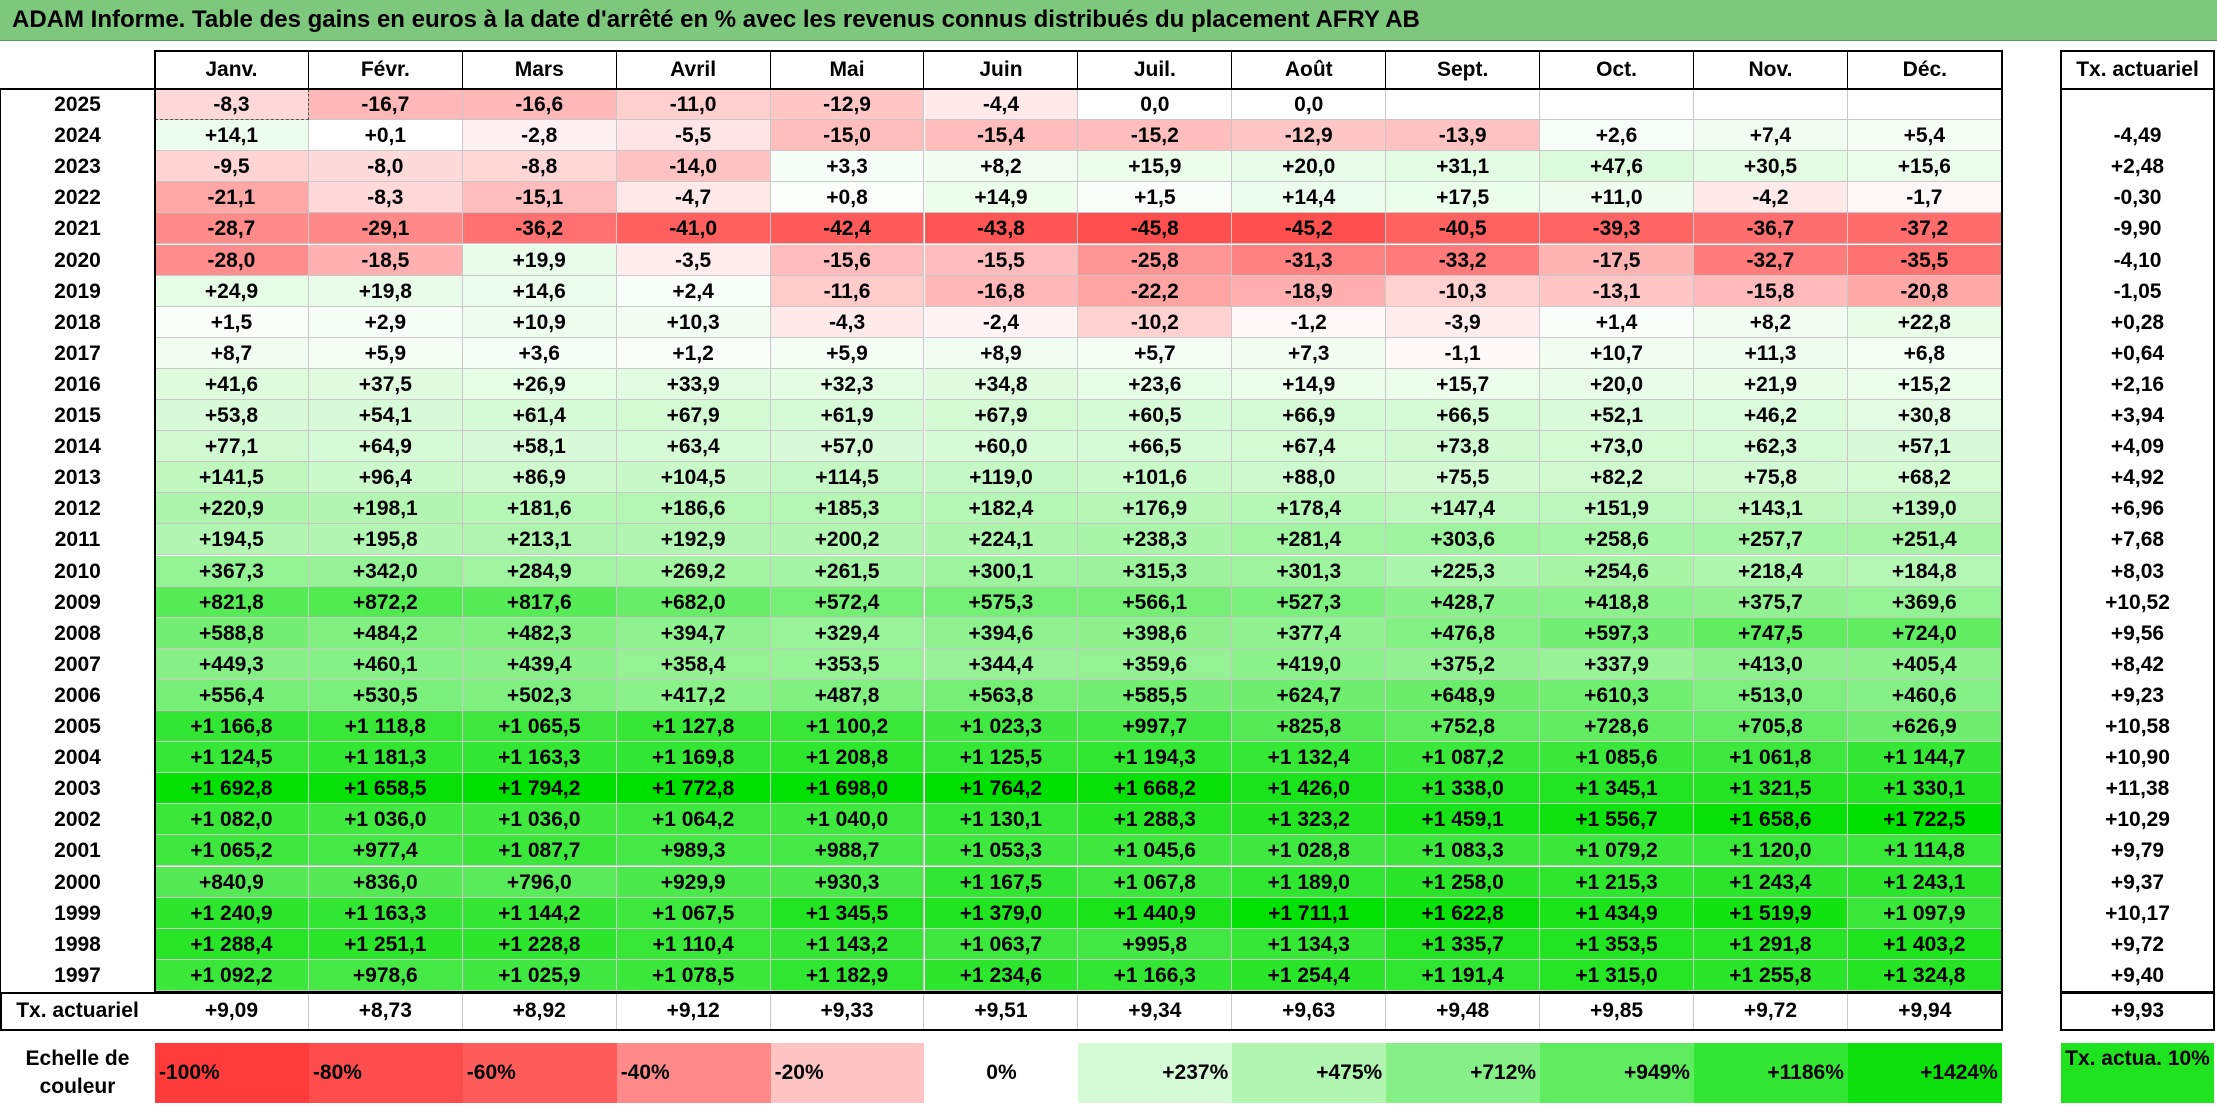  Describe the element at coordinates (1309, 70) in the screenshot. I see `month-header: Août` at that location.